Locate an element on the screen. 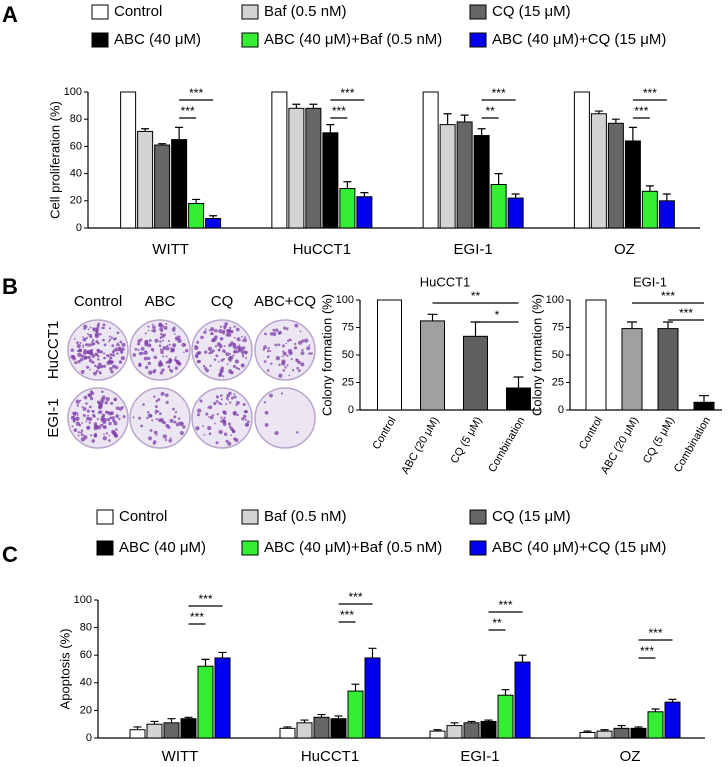  panel-label: A is located at coordinates (10, 14).